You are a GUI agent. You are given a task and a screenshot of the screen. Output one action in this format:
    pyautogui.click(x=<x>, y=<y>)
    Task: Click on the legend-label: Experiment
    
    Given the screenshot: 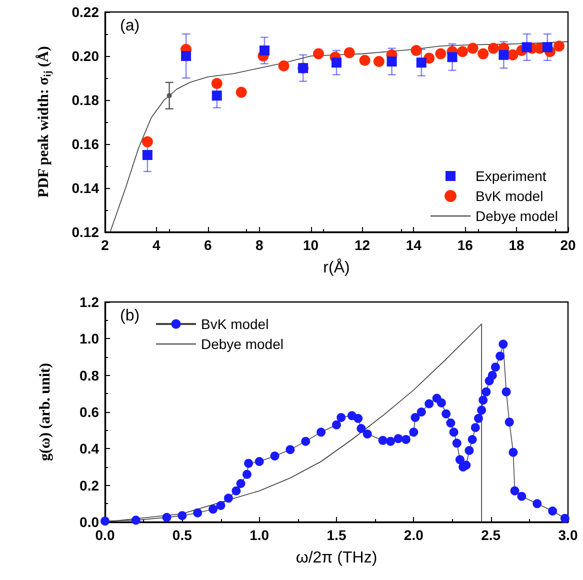 What is the action you would take?
    pyautogui.click(x=511, y=176)
    